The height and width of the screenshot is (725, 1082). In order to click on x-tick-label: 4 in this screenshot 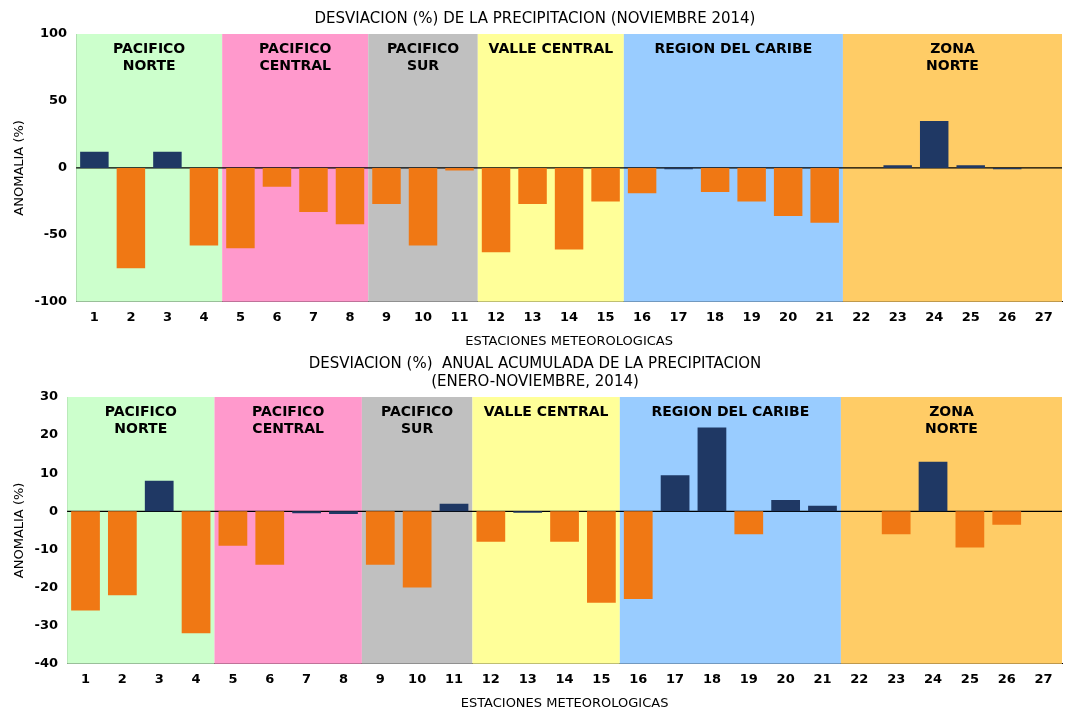, I will do `click(196, 678)`.